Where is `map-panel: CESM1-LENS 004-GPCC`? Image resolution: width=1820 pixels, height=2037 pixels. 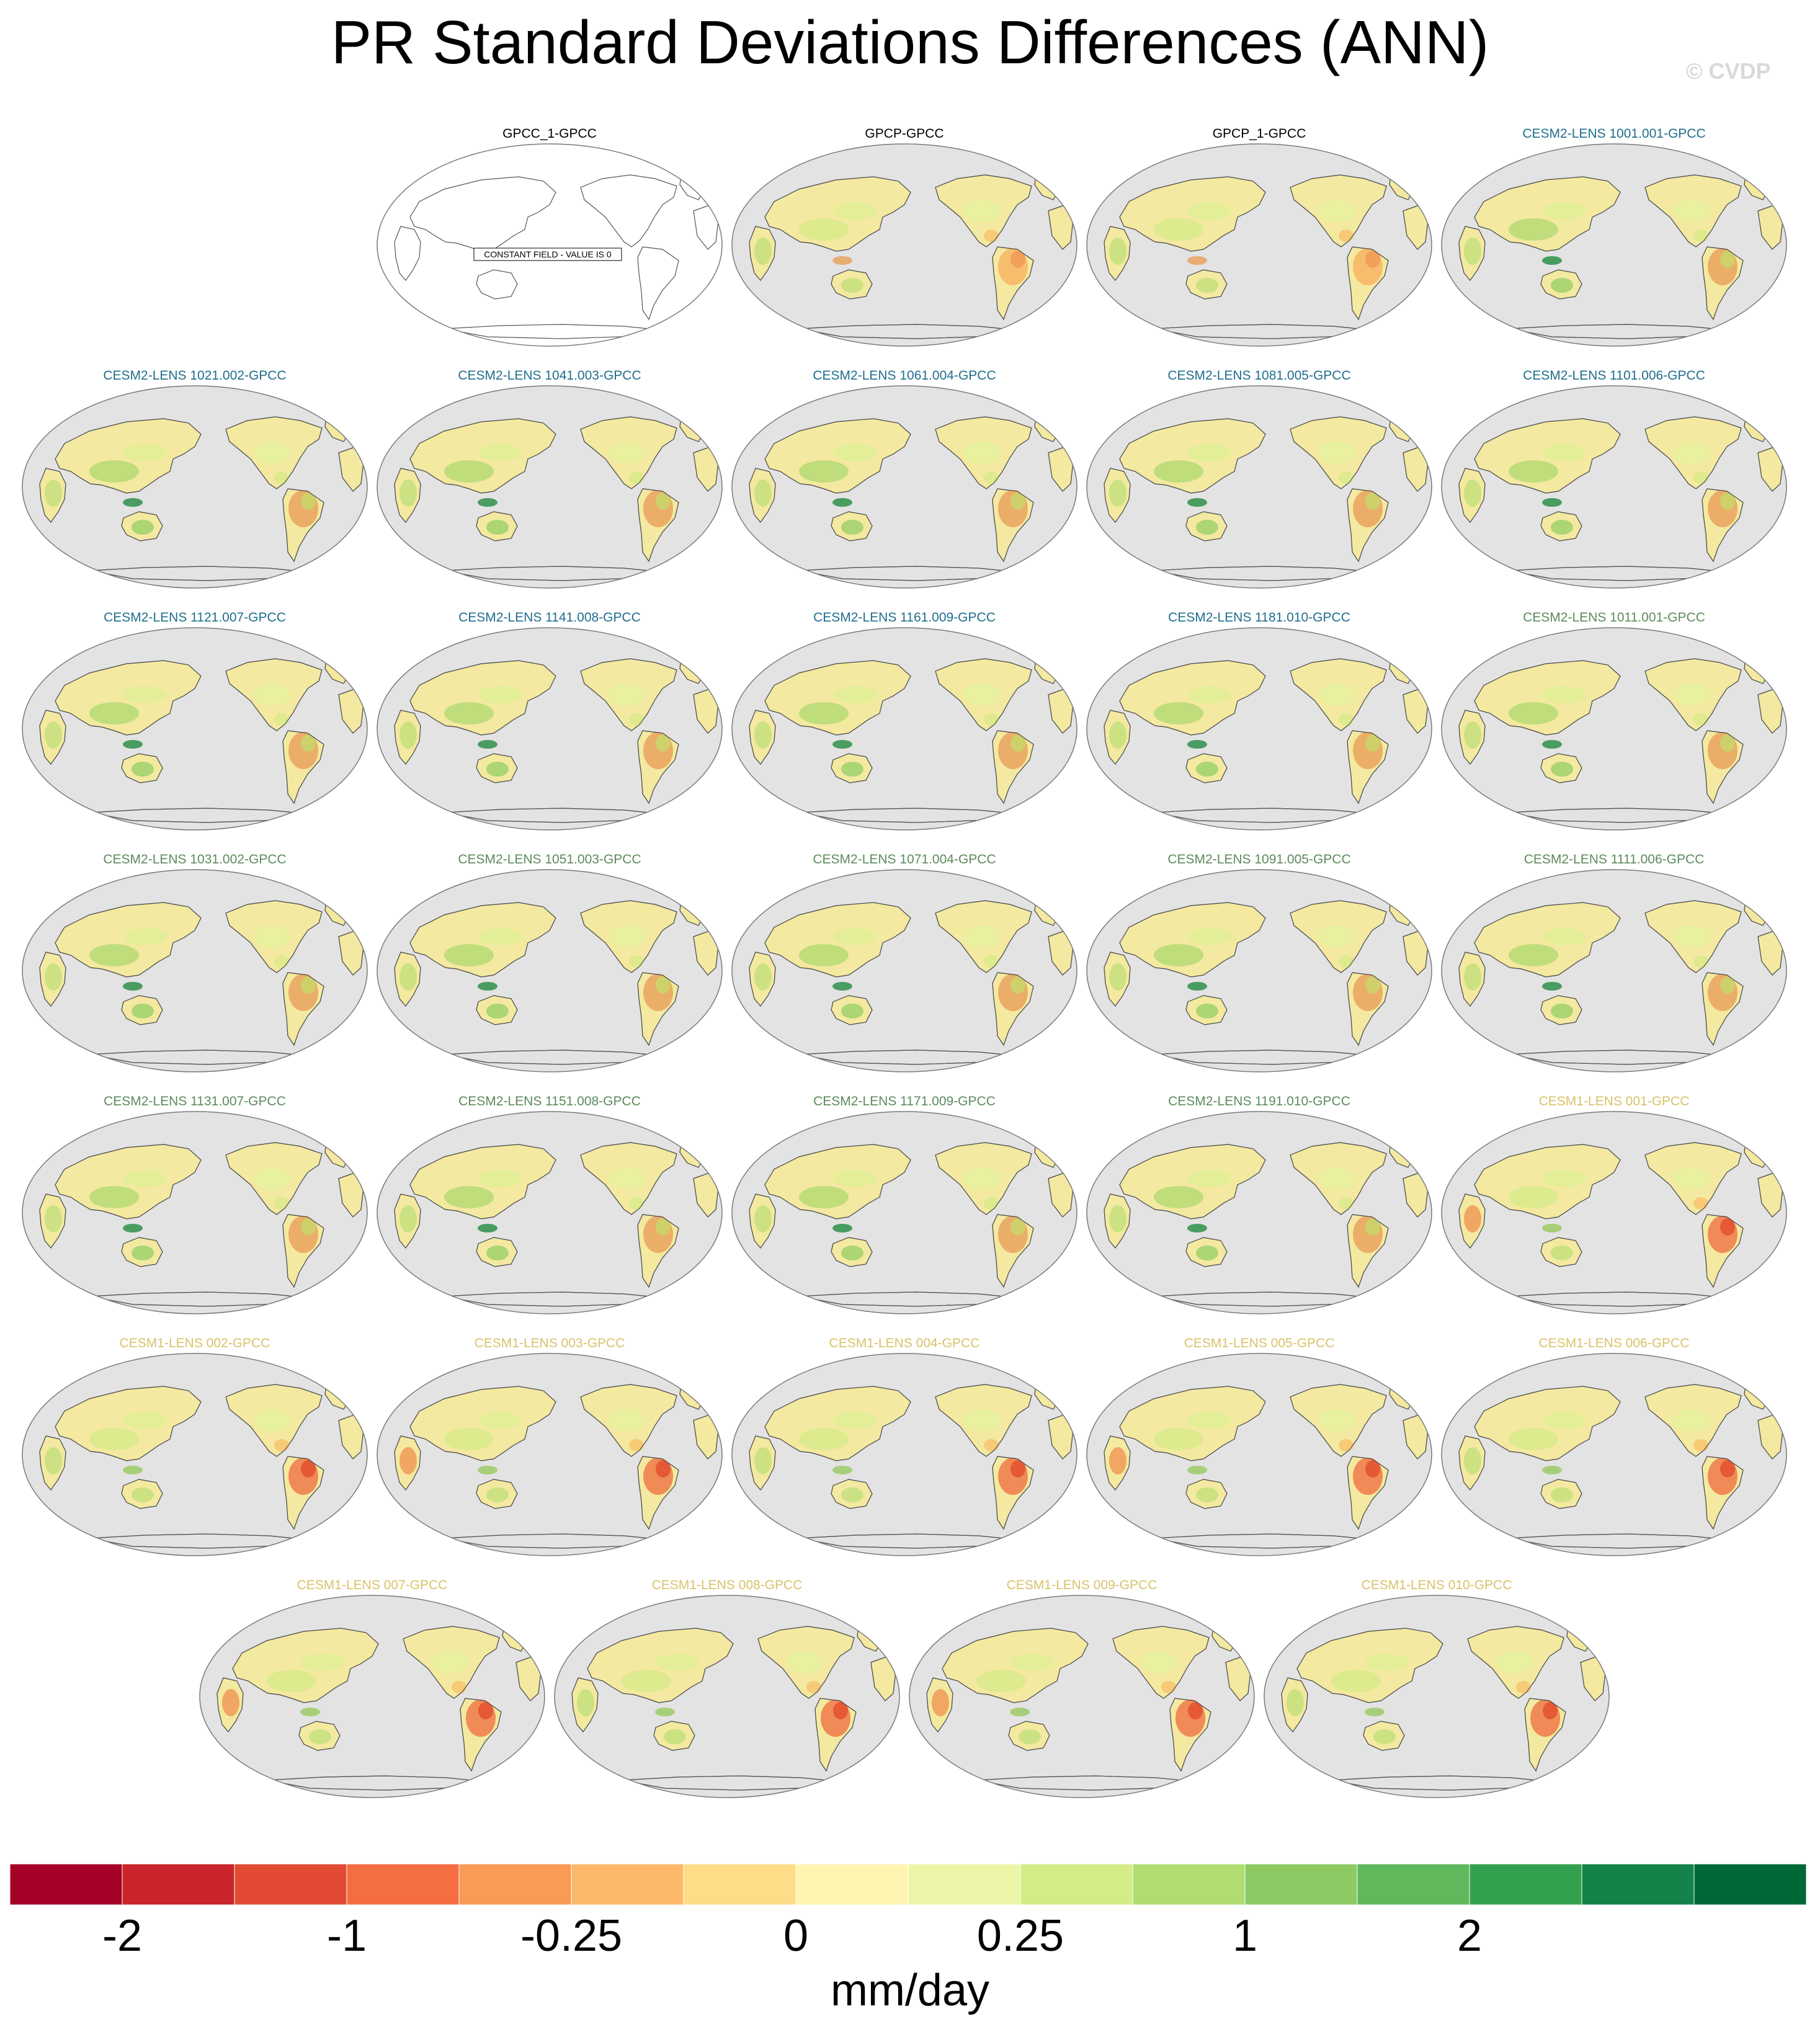 map-panel: CESM1-LENS 004-GPCC is located at coordinates (905, 1454).